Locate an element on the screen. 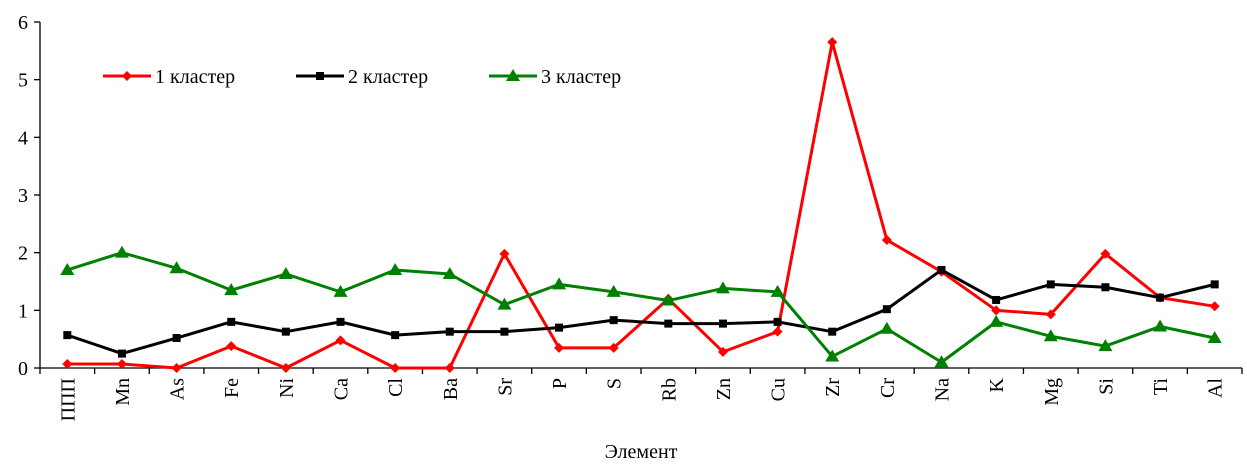 This screenshot has width=1247, height=464. x-tick-label: Ca is located at coordinates (342, 389).